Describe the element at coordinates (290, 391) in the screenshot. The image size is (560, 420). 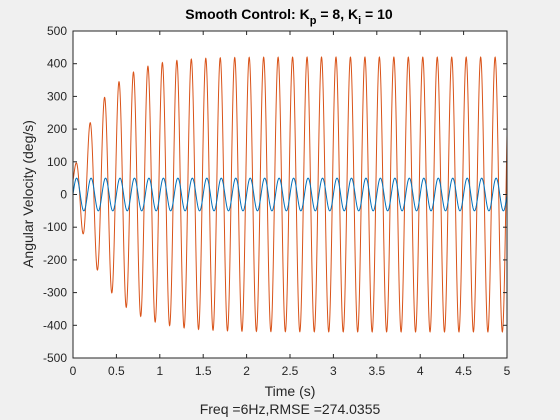
I see `x-axis-label: Time (s)` at that location.